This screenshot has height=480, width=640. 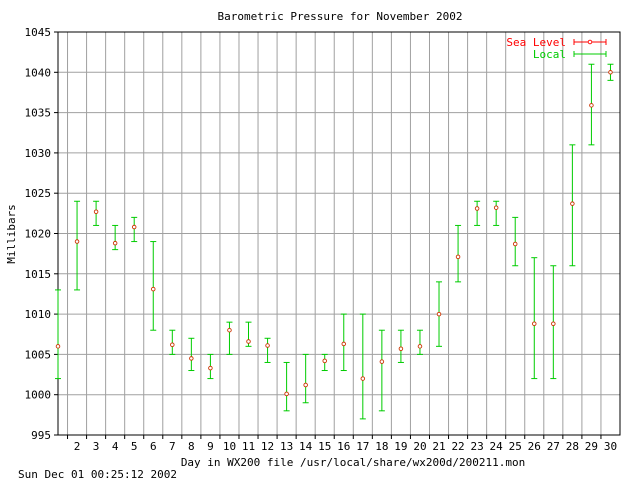 I want to click on x-tick-label-4: 4, so click(x=115, y=446).